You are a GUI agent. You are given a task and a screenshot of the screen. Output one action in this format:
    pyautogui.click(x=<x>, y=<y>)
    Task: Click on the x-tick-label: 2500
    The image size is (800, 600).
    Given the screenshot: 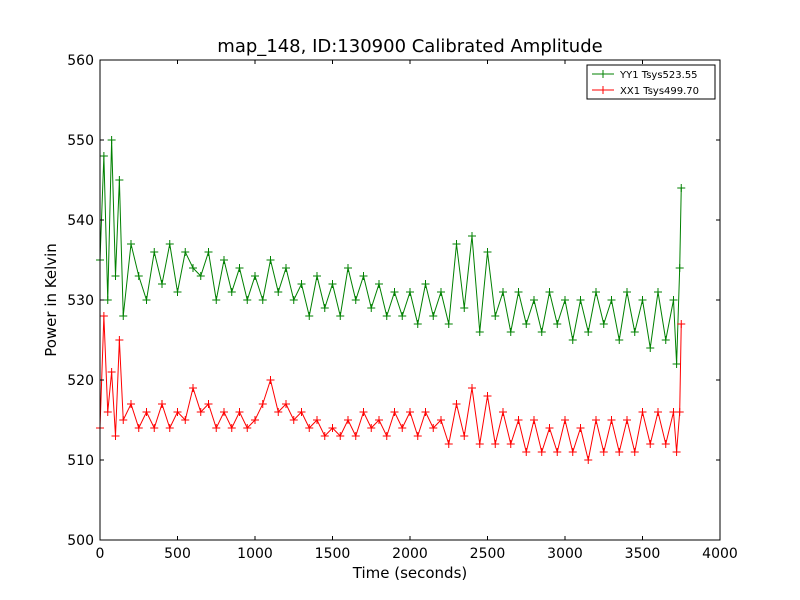 What is the action you would take?
    pyautogui.click(x=488, y=554)
    